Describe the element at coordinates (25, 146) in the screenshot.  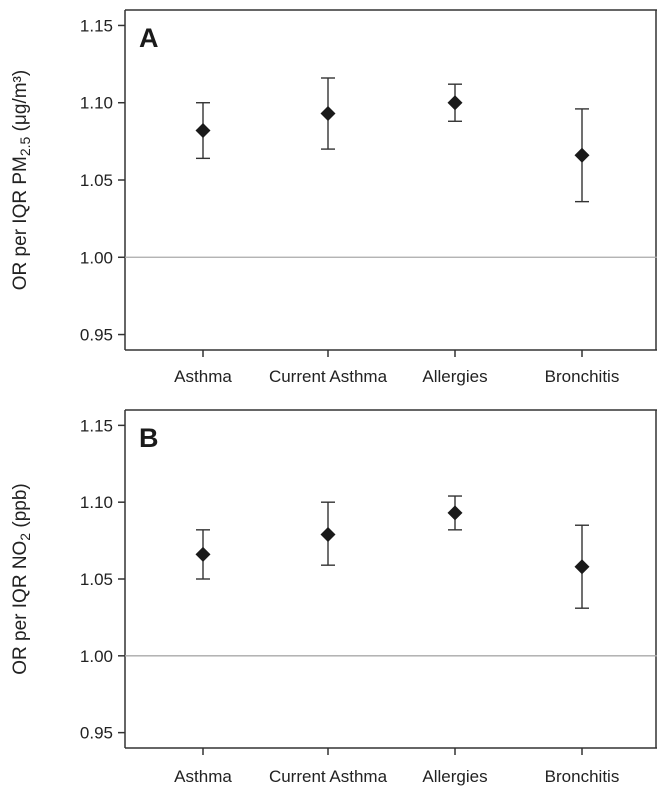
I see `y-axis-label-subscript: 2.5` at that location.